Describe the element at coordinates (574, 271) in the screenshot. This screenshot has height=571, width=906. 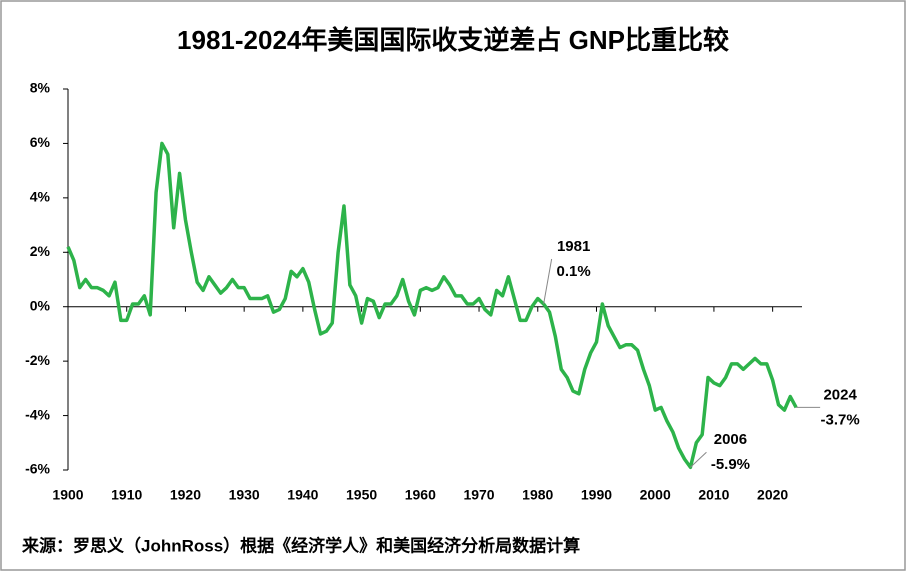
I see `annotation-value: 0.1%` at that location.